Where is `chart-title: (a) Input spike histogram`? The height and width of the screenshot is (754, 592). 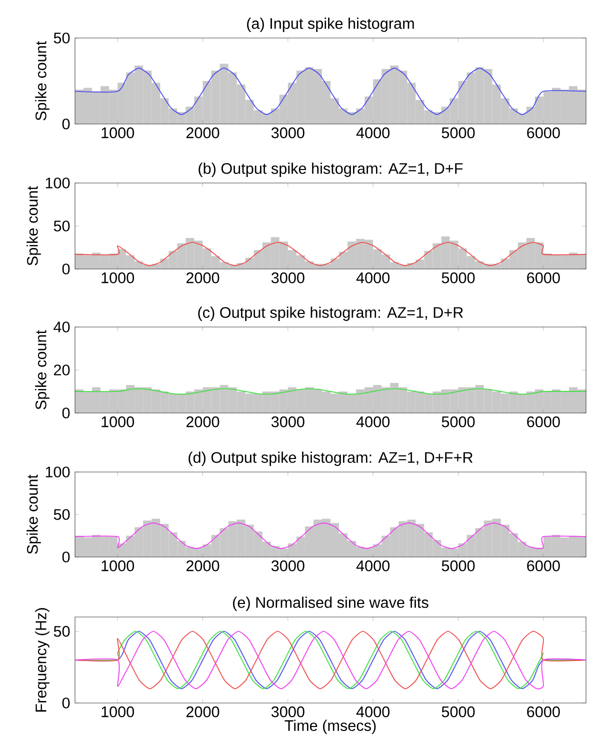
chart-title: (a) Input spike histogram is located at coordinates (330, 25).